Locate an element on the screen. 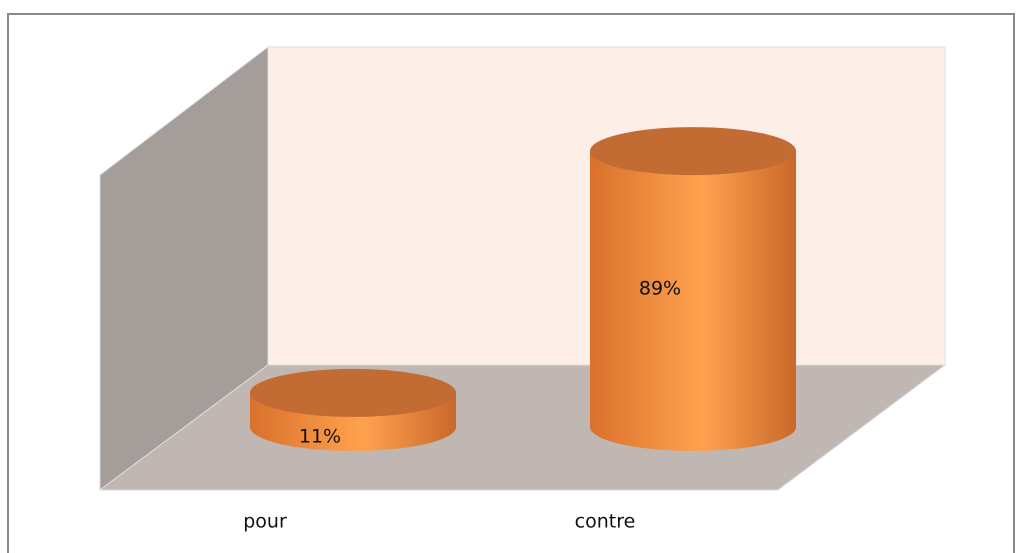  value-label: 89% is located at coordinates (660, 289).